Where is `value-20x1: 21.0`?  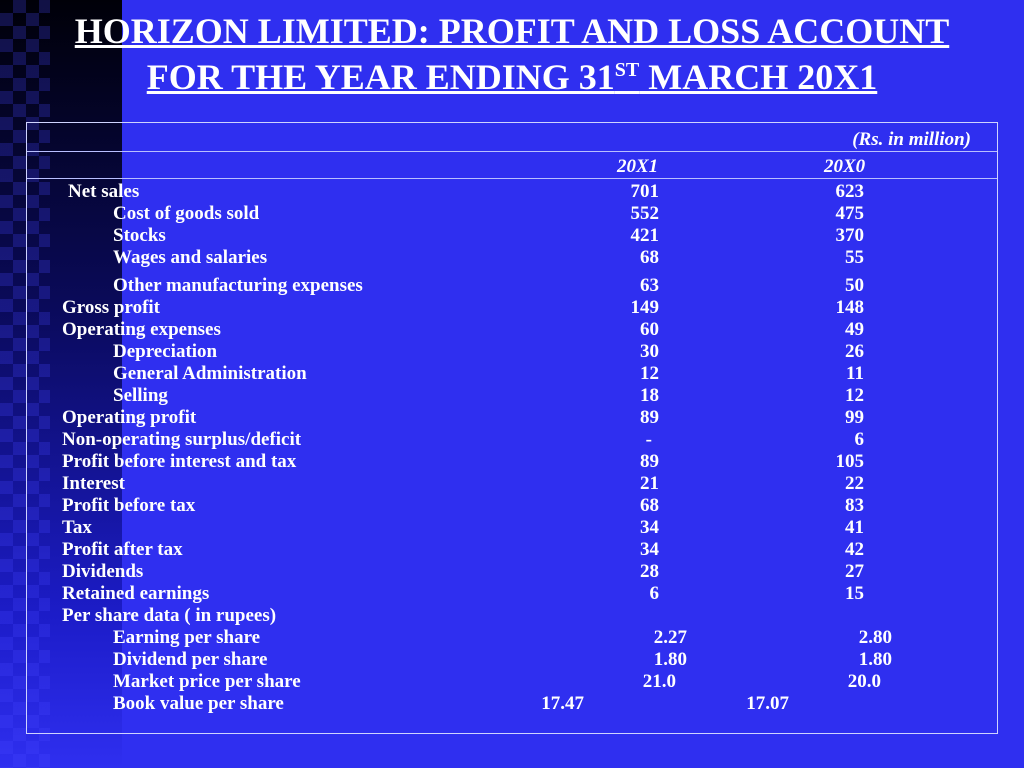
value-20x1: 21.0 is located at coordinates (659, 681).